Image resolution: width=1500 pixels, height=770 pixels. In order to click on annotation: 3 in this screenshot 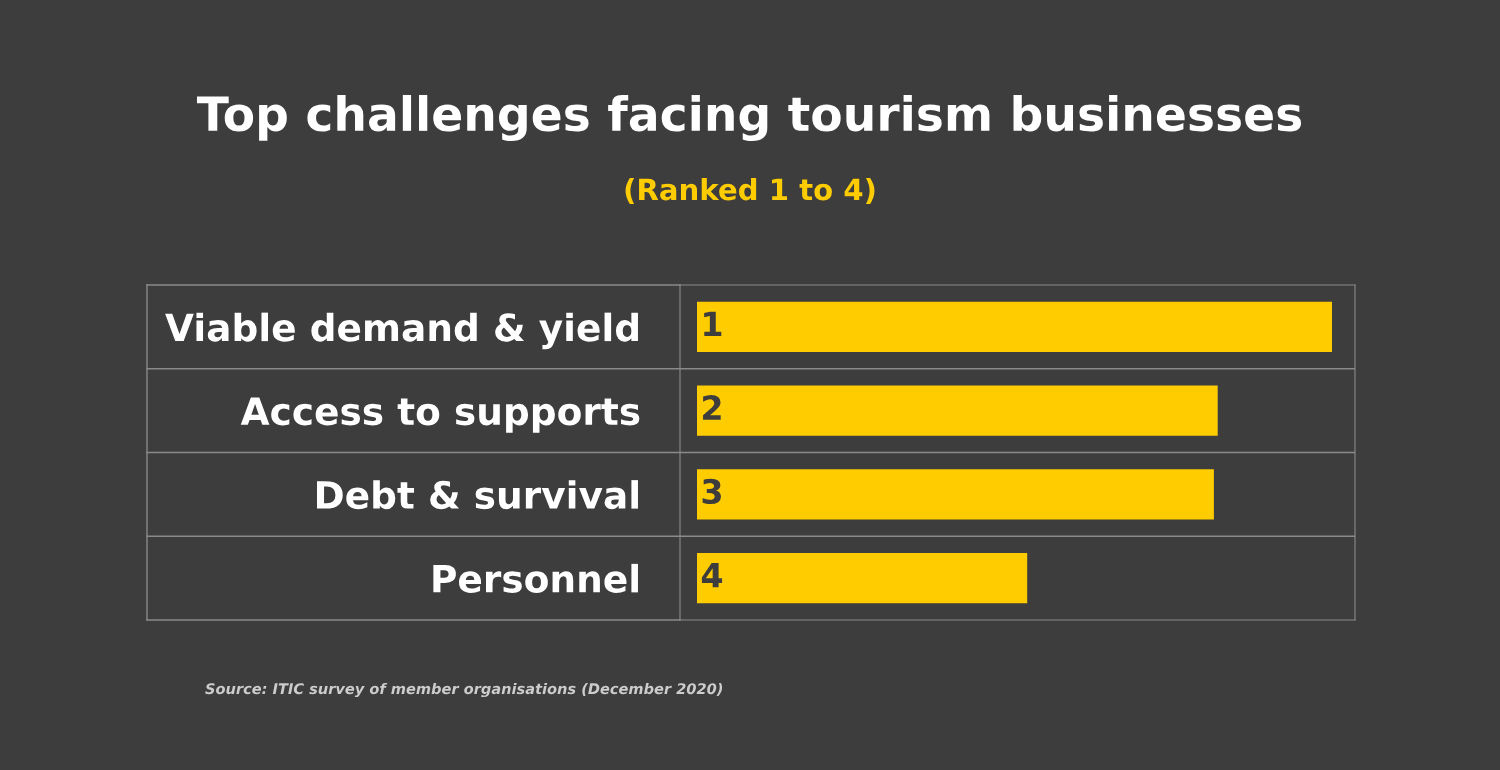, I will do `click(711, 491)`.